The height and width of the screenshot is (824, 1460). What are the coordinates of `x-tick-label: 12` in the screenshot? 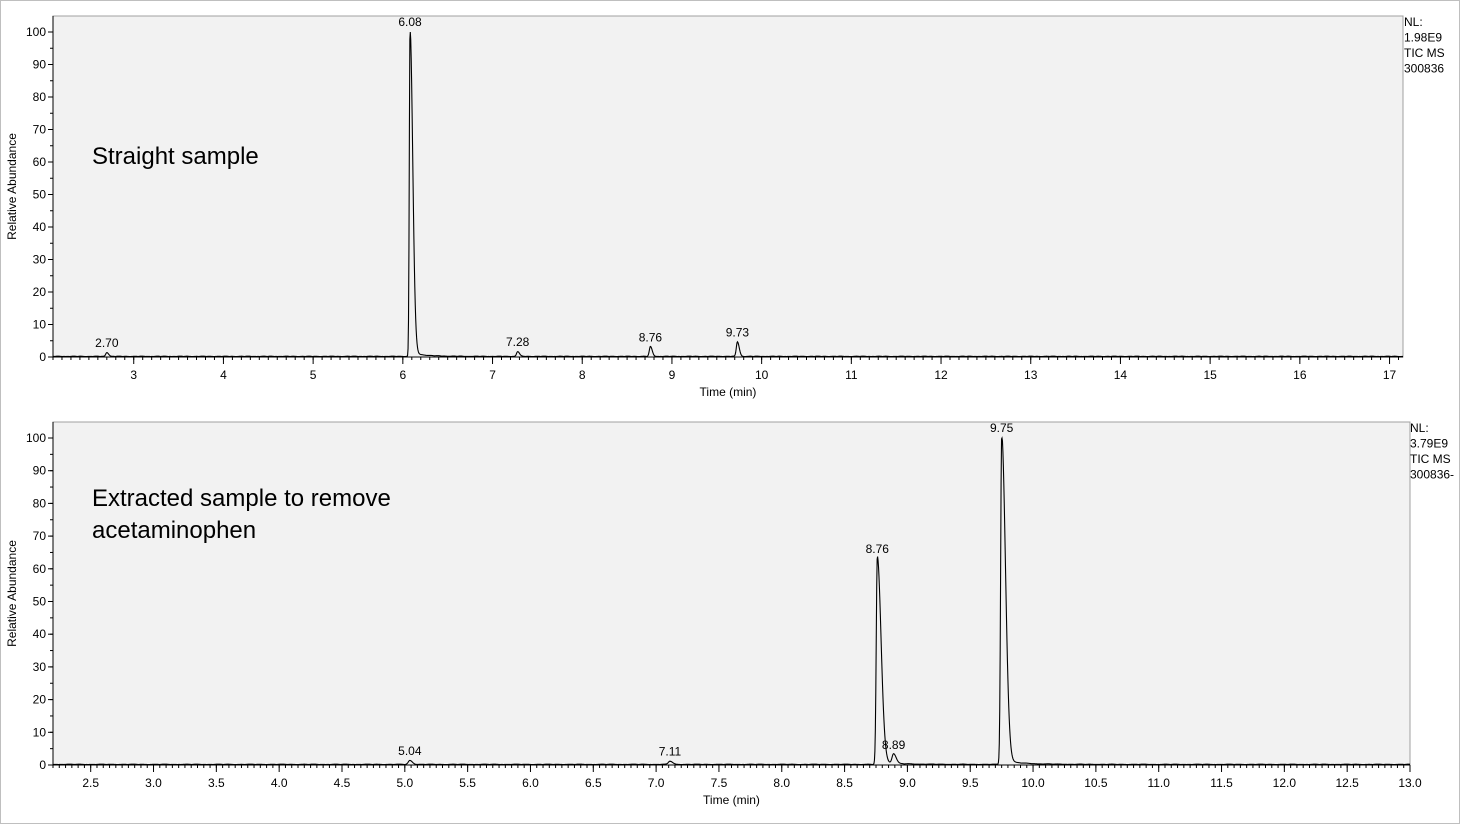 It's located at (941, 375).